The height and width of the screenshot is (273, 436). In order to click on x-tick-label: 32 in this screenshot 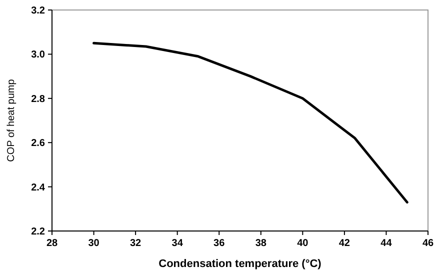, I will do `click(136, 243)`.